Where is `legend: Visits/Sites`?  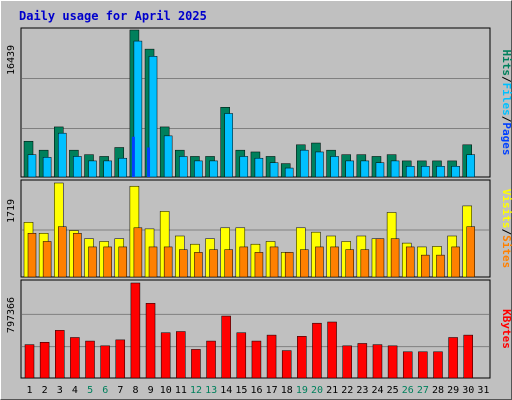 legend: Visits/Sites is located at coordinates (506, 229).